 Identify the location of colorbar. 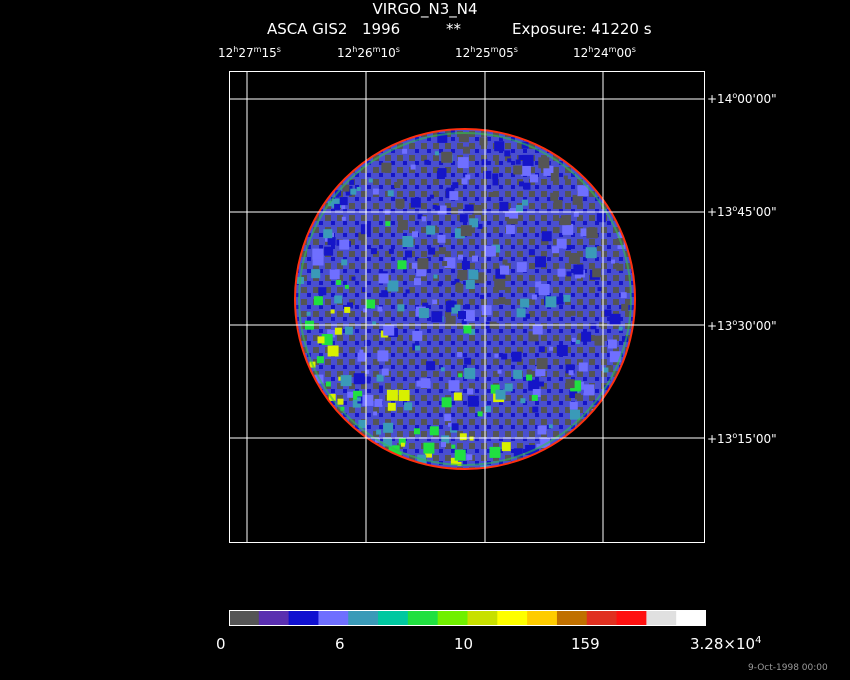
(467, 618).